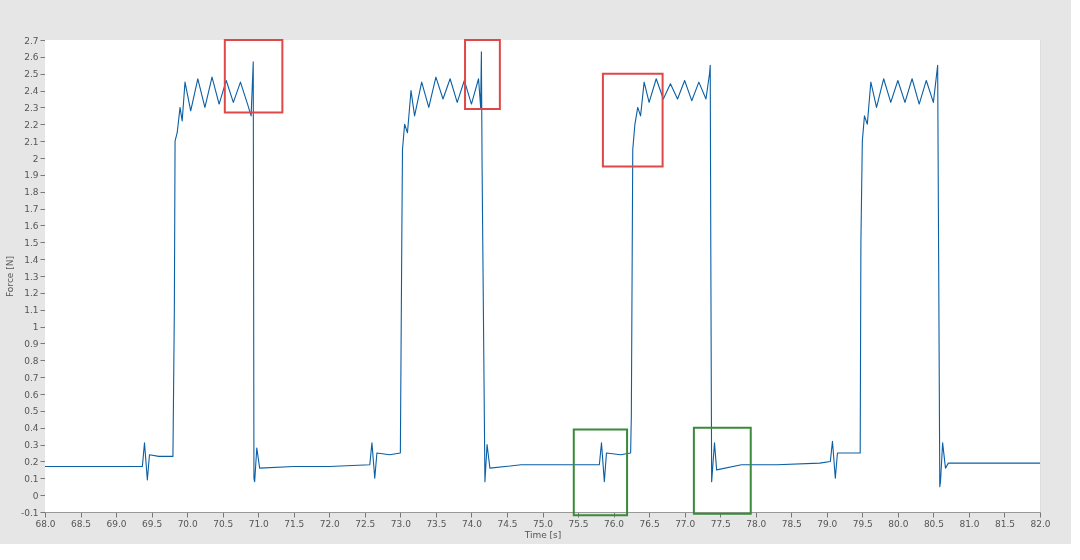 This screenshot has height=560, width=1080. I want to click on x-tick-label: 71.5, so click(294, 523).